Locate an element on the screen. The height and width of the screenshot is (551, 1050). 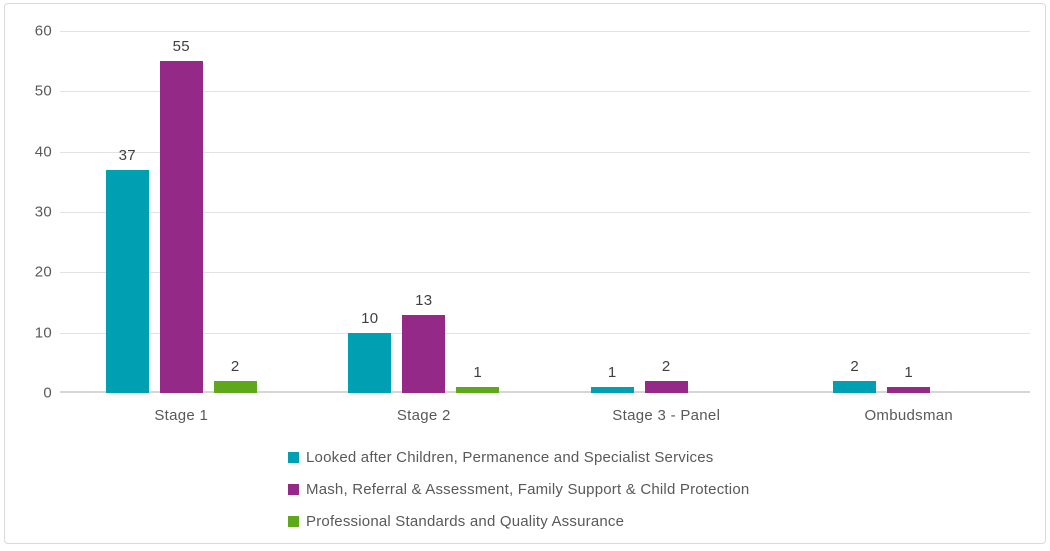
y-axis-tick-label-30: 30 is located at coordinates (43, 212).